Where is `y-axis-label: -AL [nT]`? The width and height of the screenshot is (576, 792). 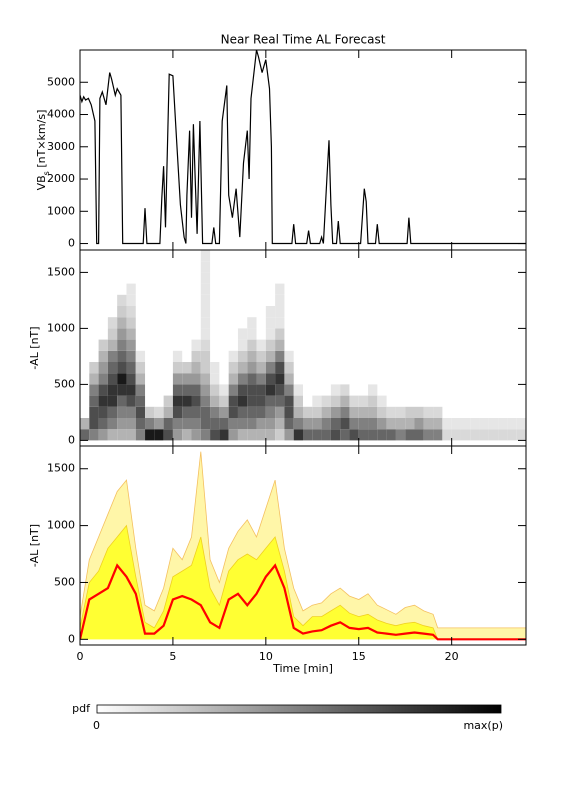
y-axis-label: -AL [nT] is located at coordinates (34, 545).